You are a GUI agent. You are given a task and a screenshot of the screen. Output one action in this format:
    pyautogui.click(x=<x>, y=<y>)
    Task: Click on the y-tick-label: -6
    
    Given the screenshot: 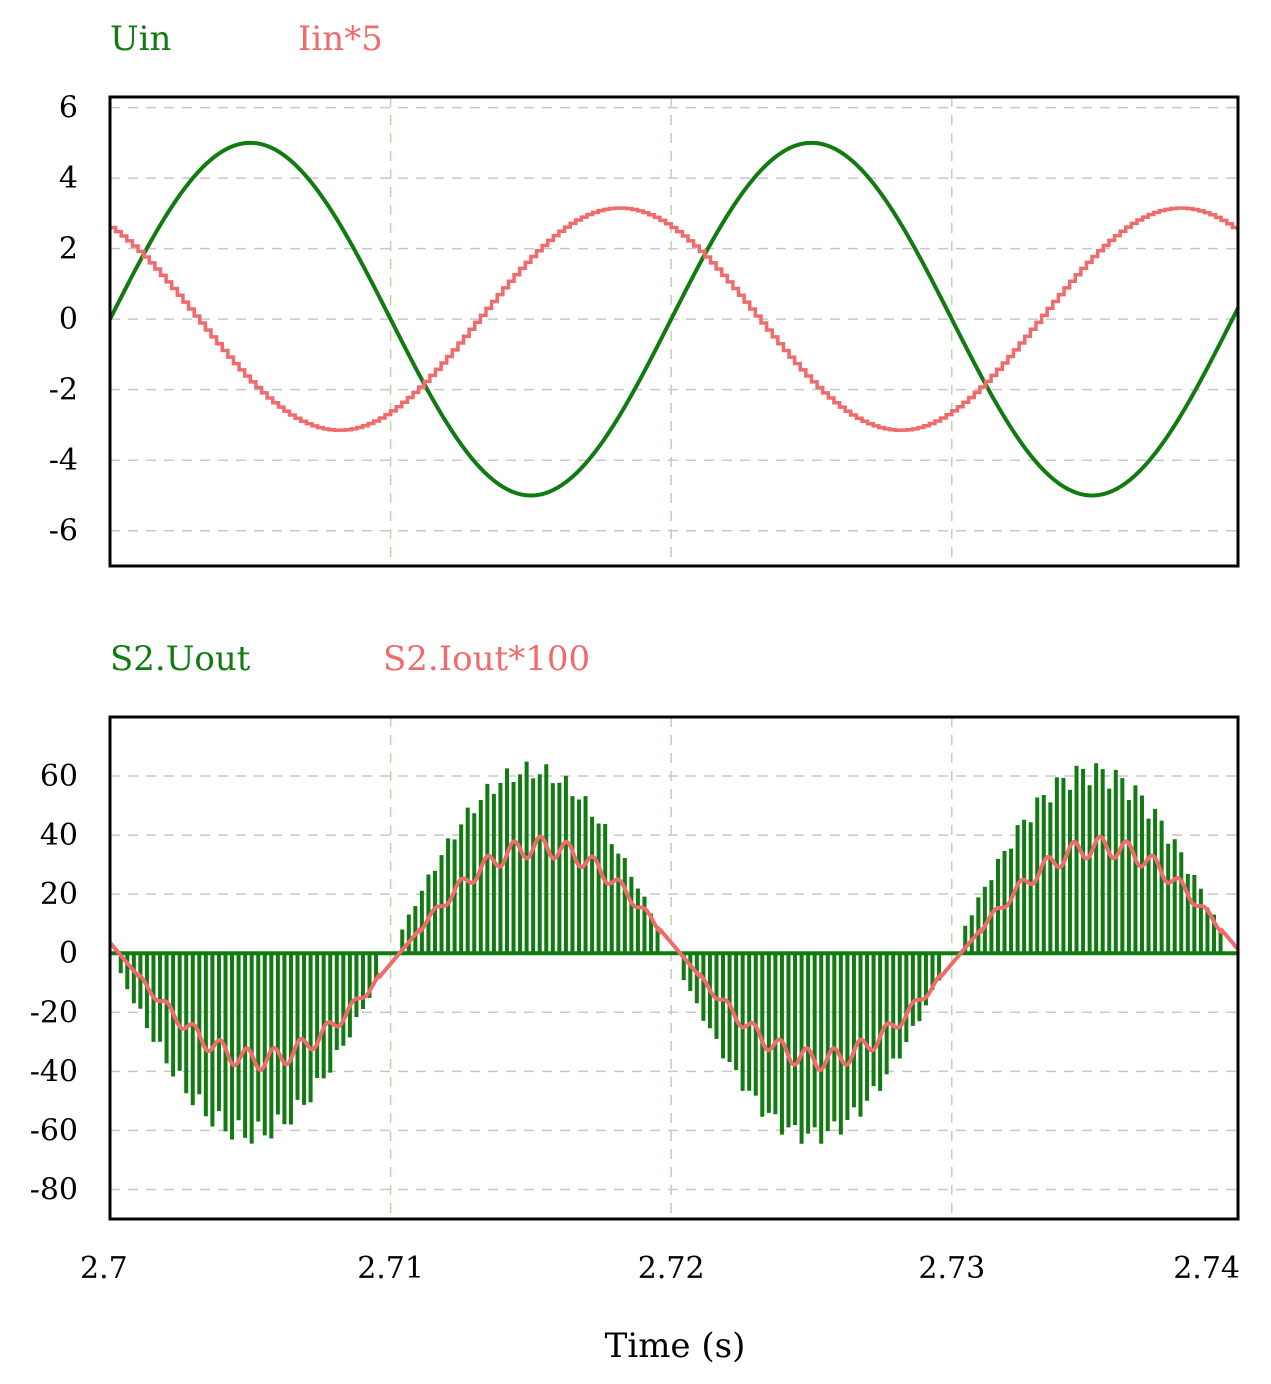 What is the action you would take?
    pyautogui.click(x=63, y=531)
    